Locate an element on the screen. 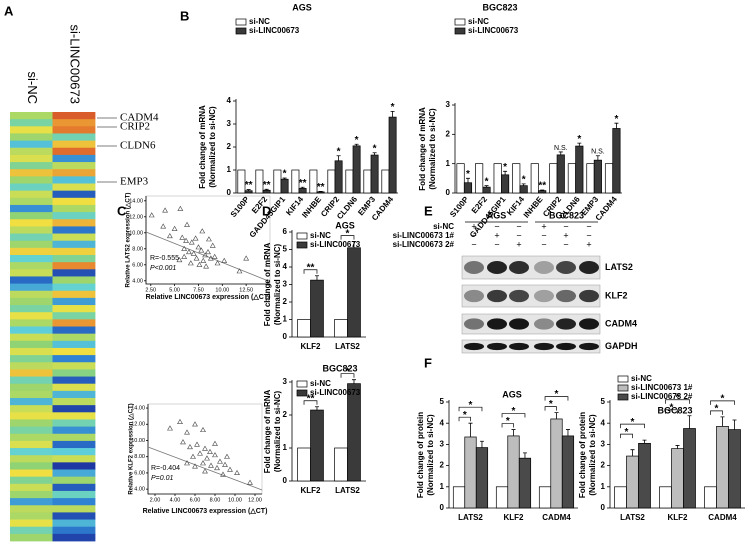  significance-bracket is located at coordinates (347, 237).